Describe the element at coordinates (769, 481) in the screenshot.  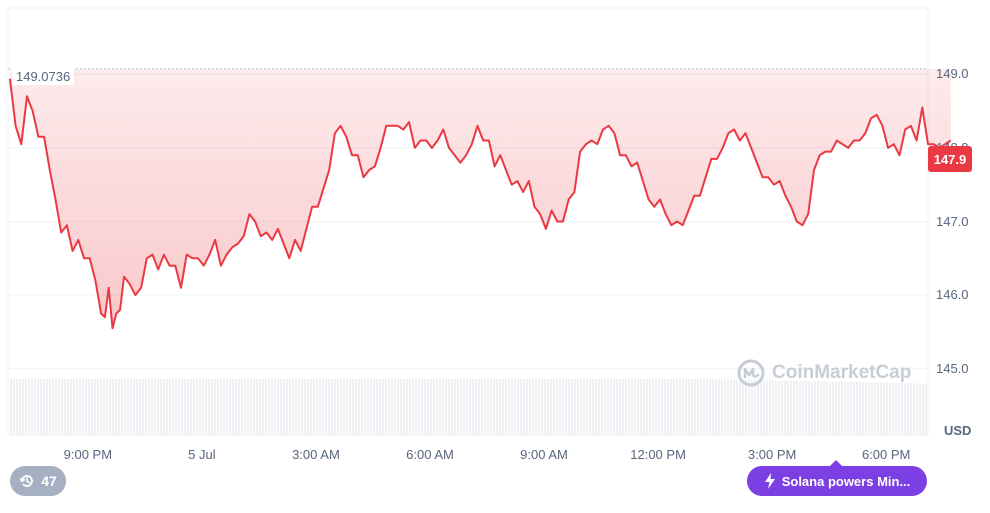
I see `lightning-icon` at that location.